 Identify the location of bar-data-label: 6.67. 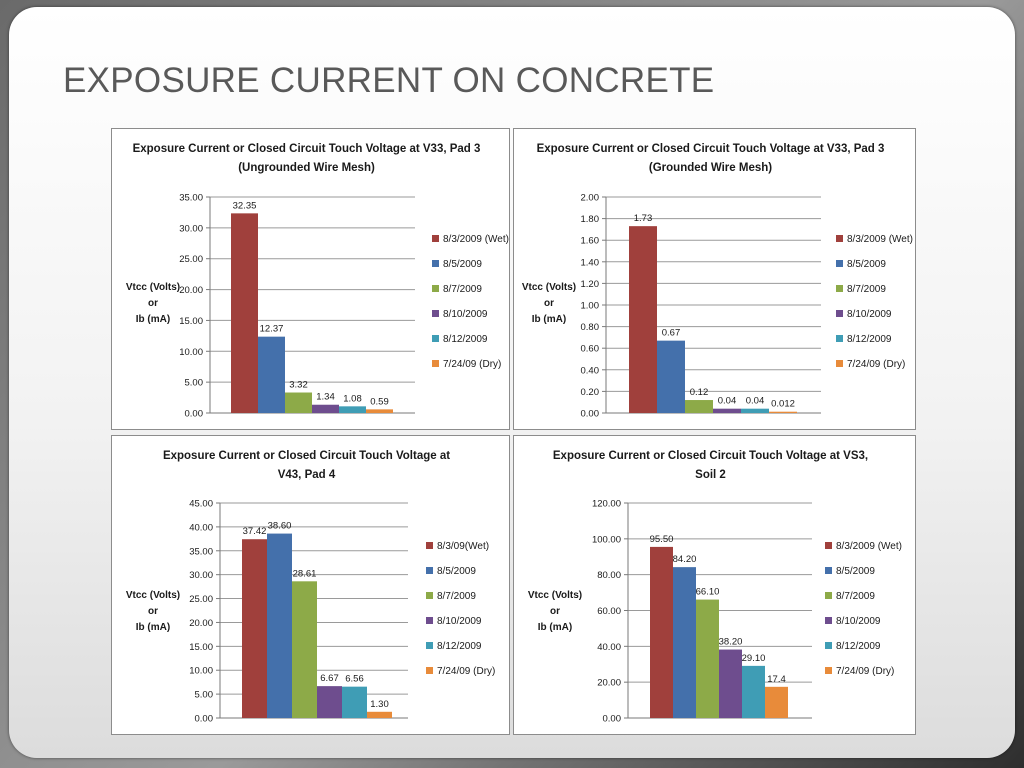
(329, 678).